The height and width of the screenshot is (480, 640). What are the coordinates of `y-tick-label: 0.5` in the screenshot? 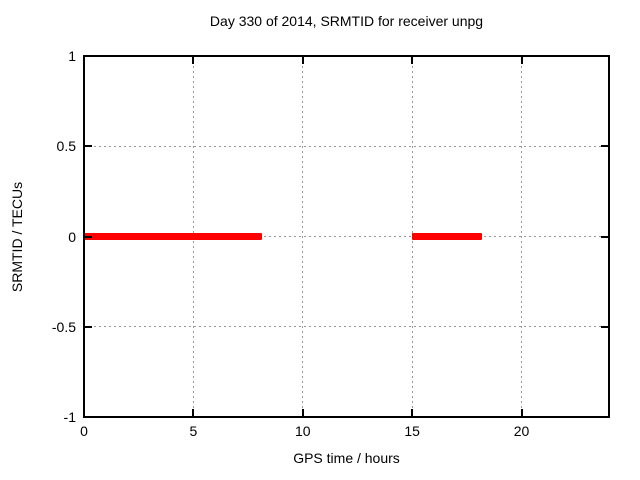 It's located at (66, 146).